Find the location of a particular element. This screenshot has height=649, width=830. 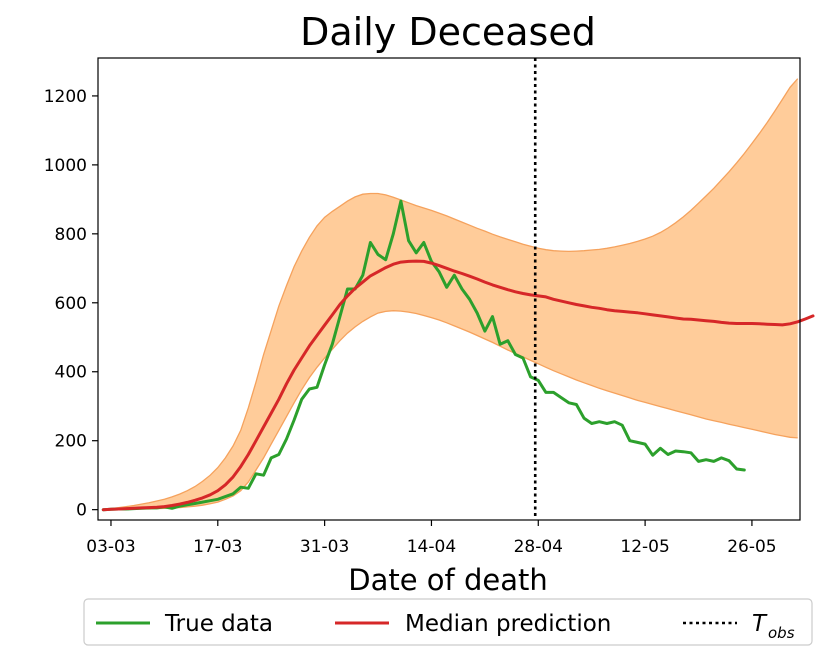

x-tick-label: 28-04 is located at coordinates (538, 547).